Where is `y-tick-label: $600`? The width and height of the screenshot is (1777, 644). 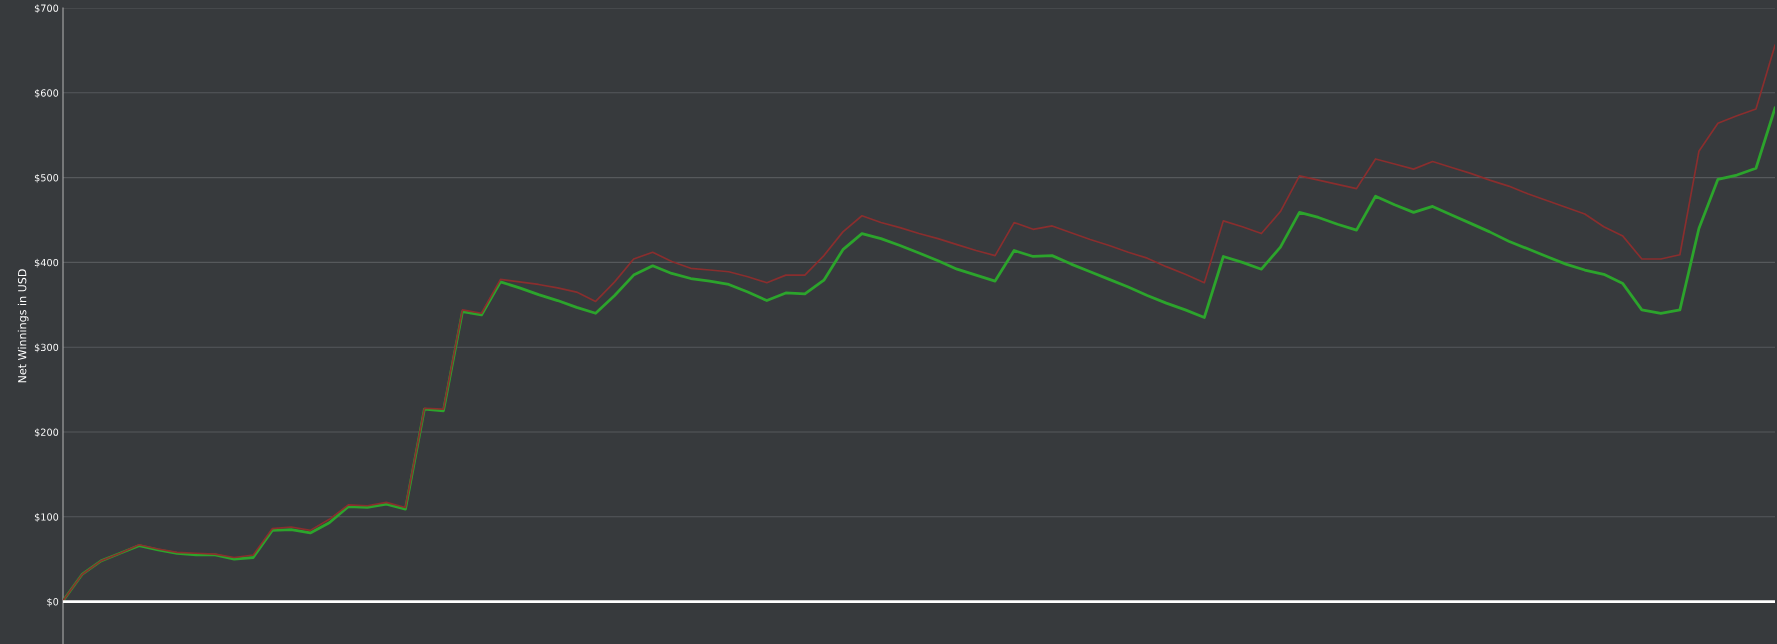
y-tick-label: $600 is located at coordinates (46, 93).